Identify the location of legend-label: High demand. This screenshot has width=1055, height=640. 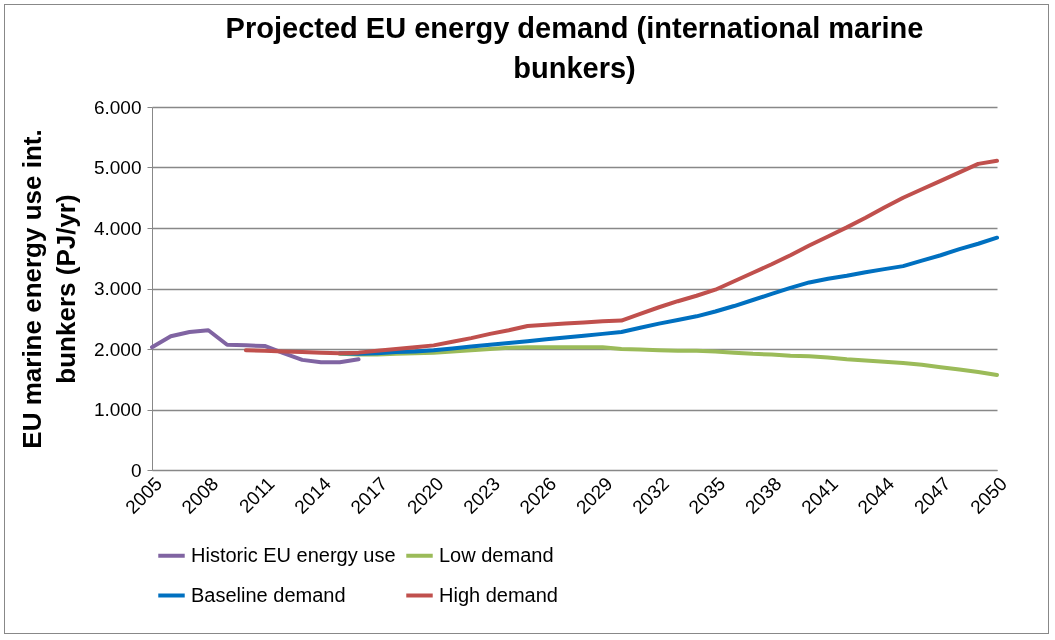
(498, 594).